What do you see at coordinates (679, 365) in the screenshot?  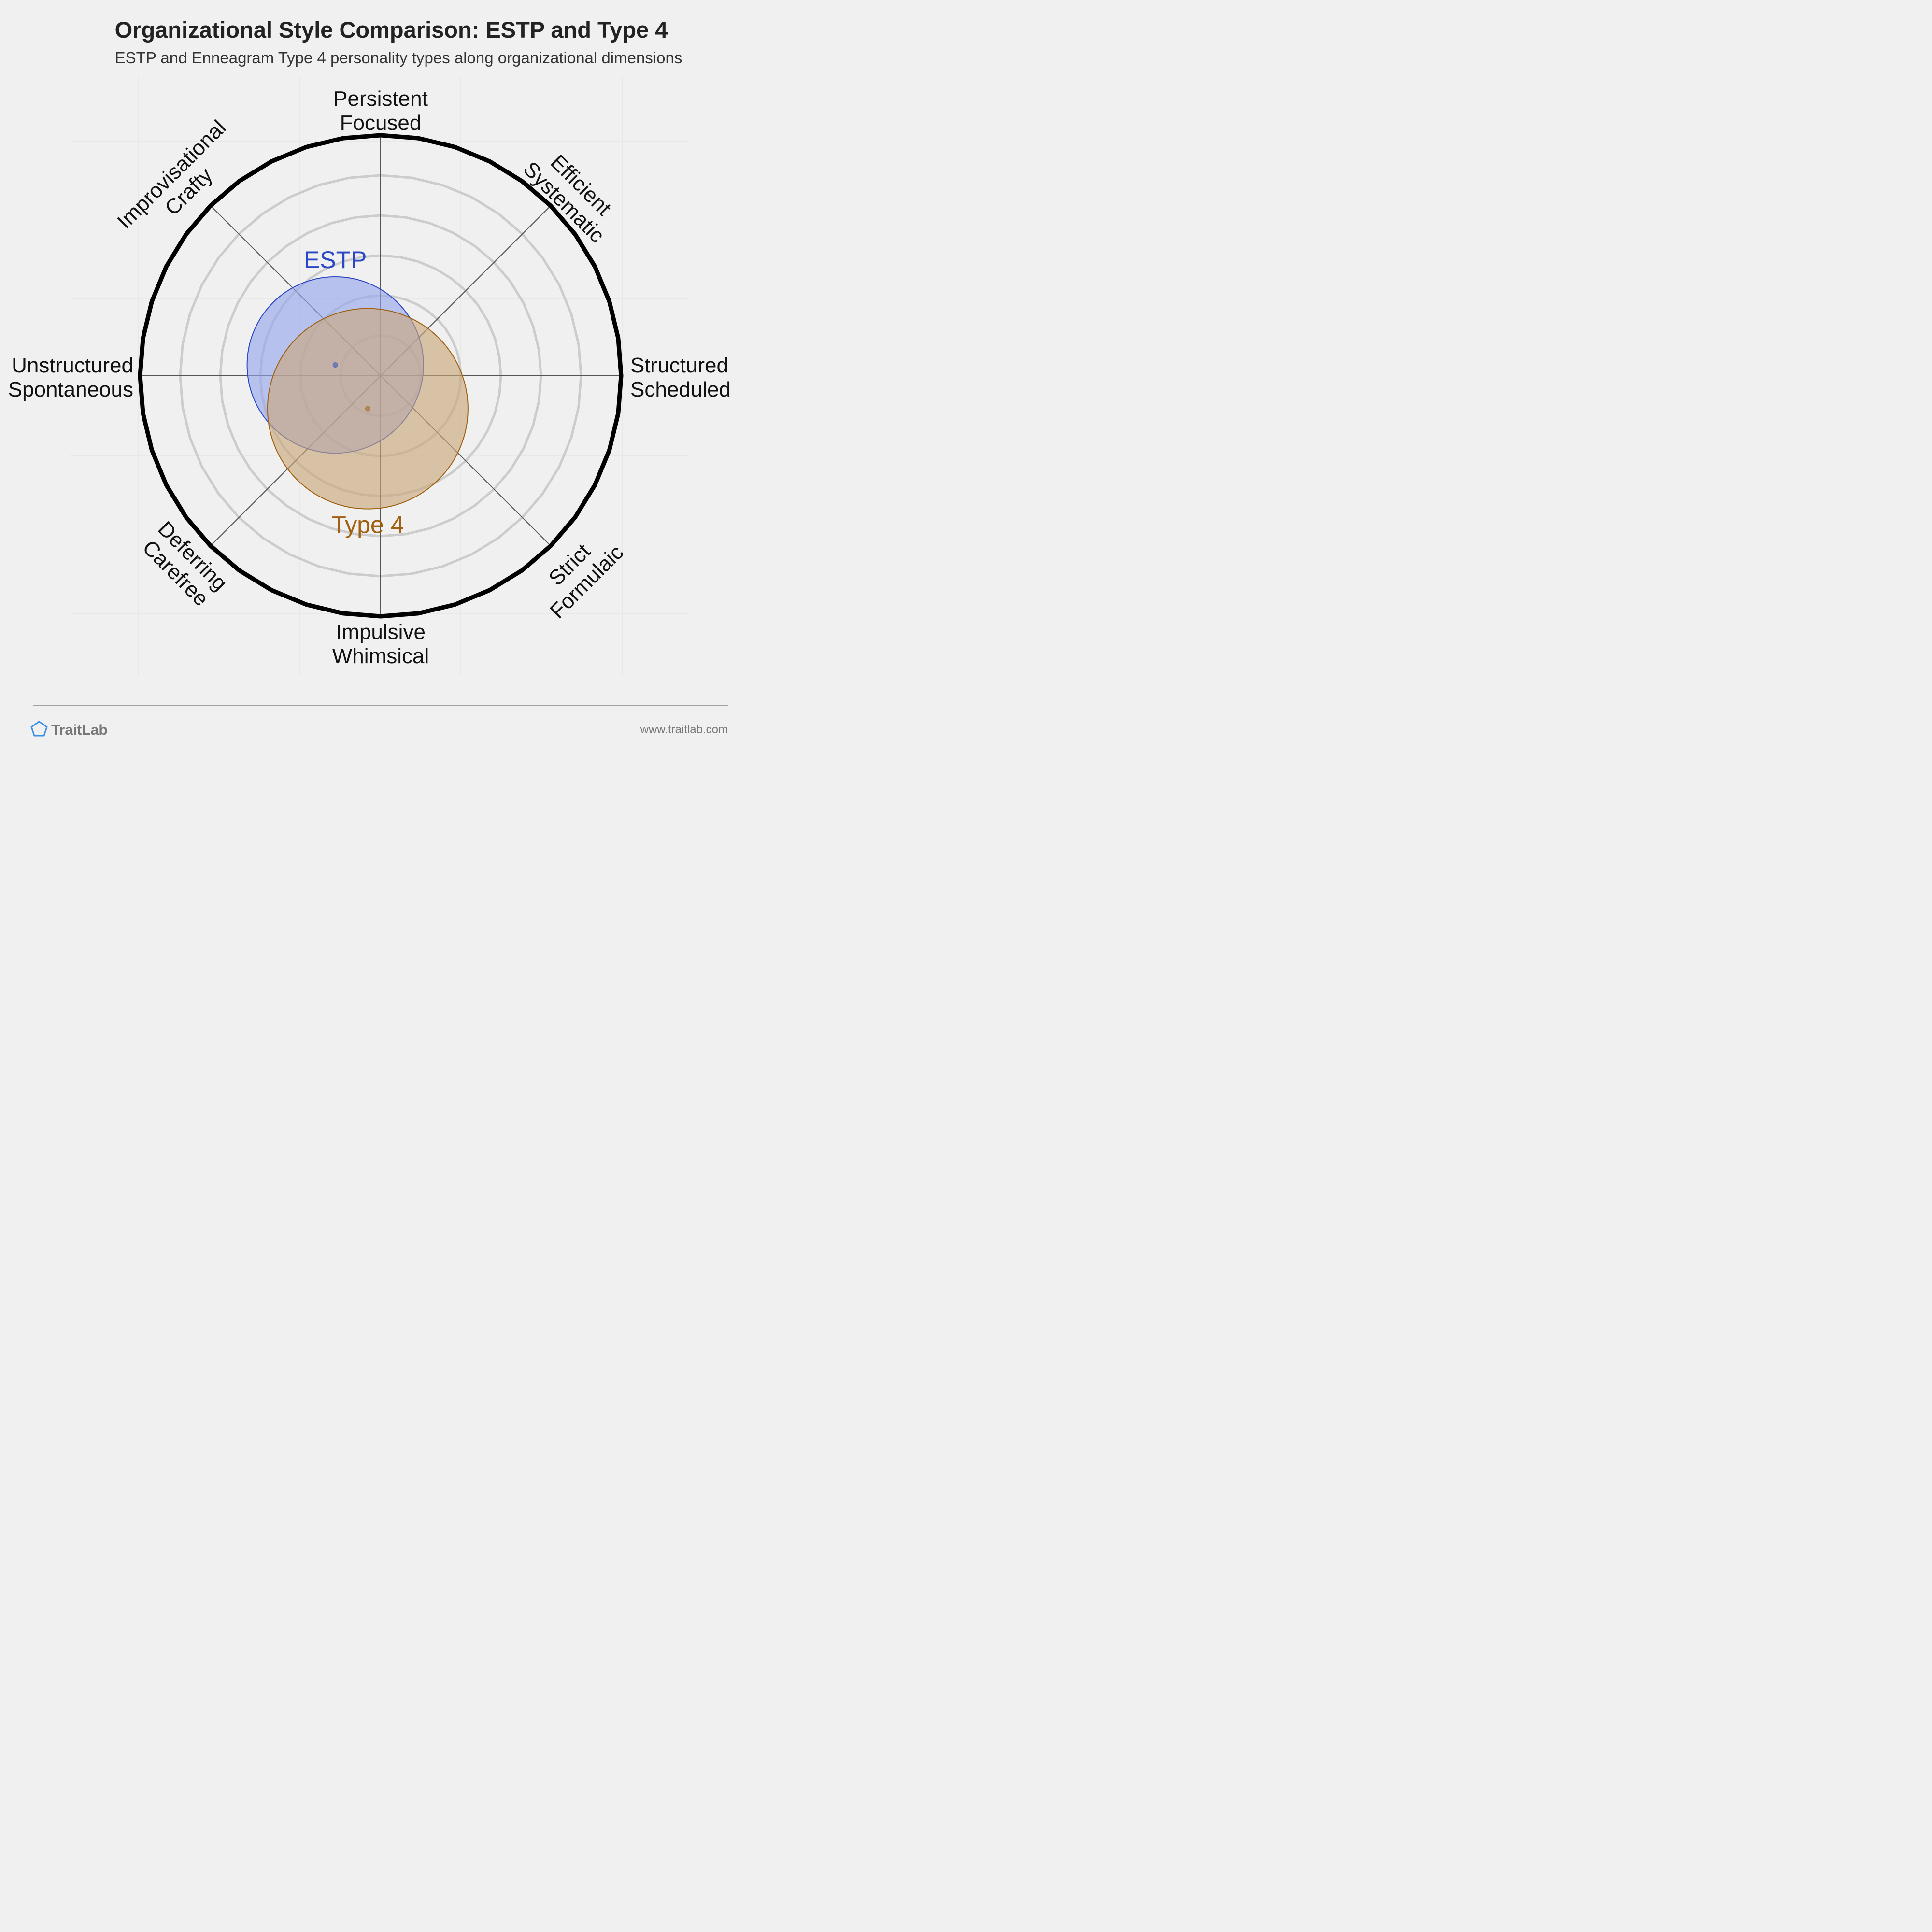 I see `axis-label-right-line1: Structured` at bounding box center [679, 365].